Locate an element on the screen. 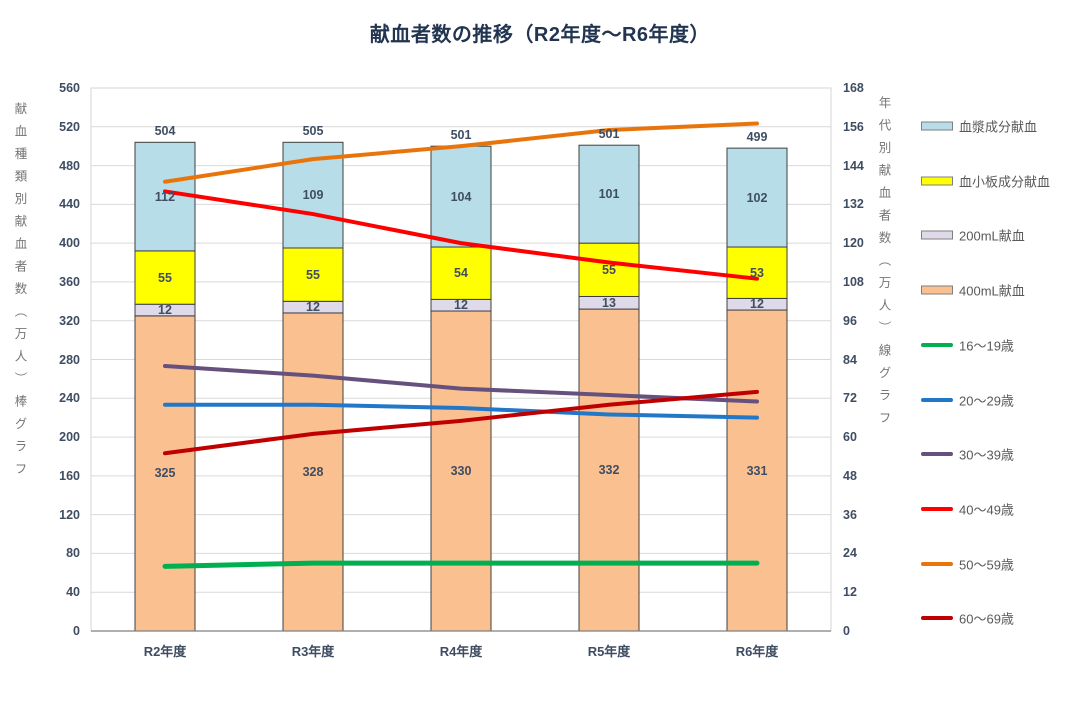 The width and height of the screenshot is (1080, 714). right-axis-tick: 108 is located at coordinates (853, 281).